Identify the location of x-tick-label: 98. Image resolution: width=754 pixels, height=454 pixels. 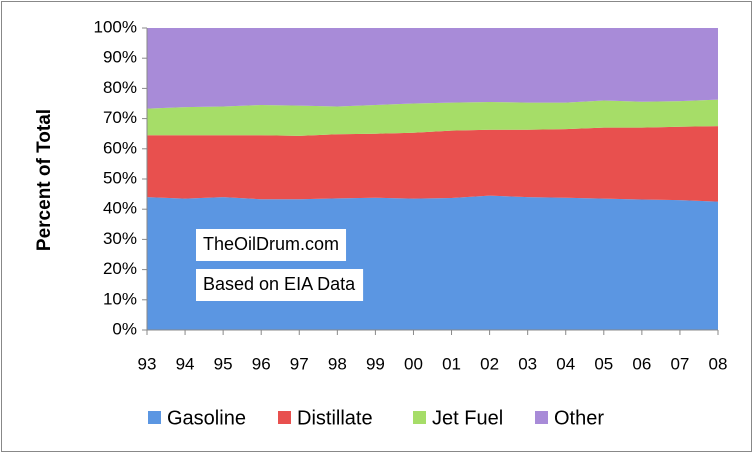
(337, 363).